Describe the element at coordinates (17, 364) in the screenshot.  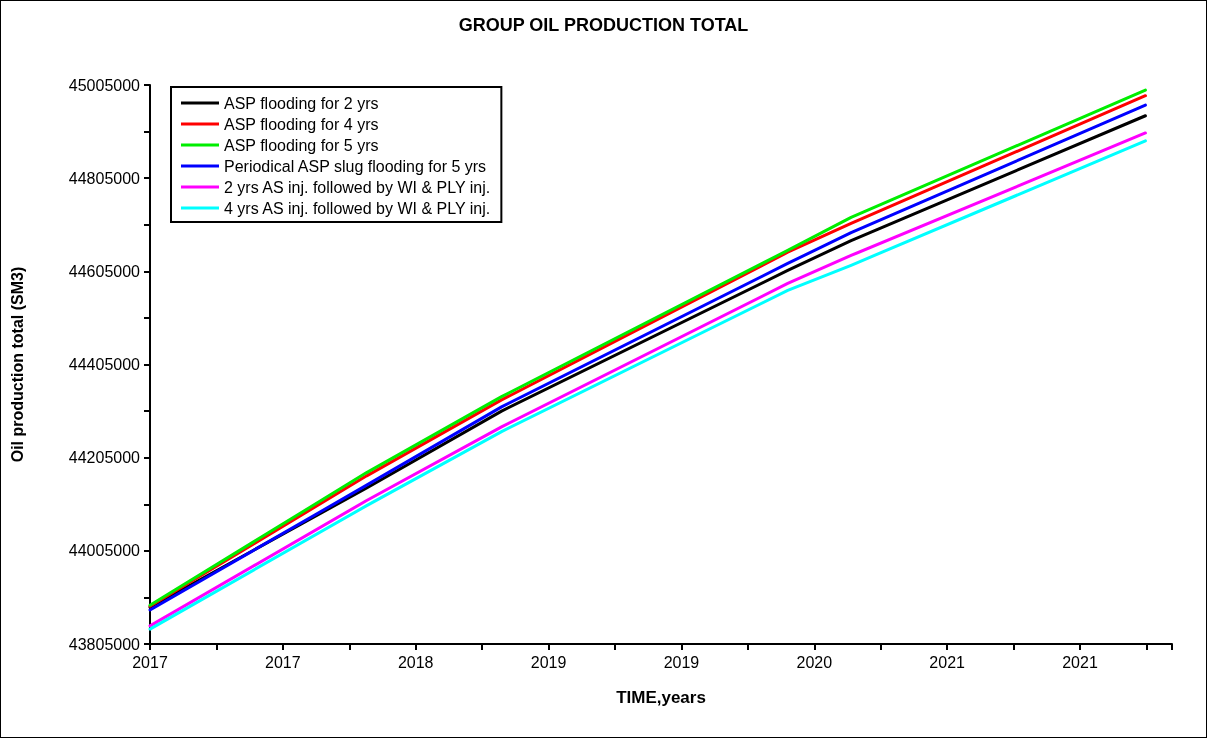
I see `y-axis-title: Oil production total (SM3)` at that location.